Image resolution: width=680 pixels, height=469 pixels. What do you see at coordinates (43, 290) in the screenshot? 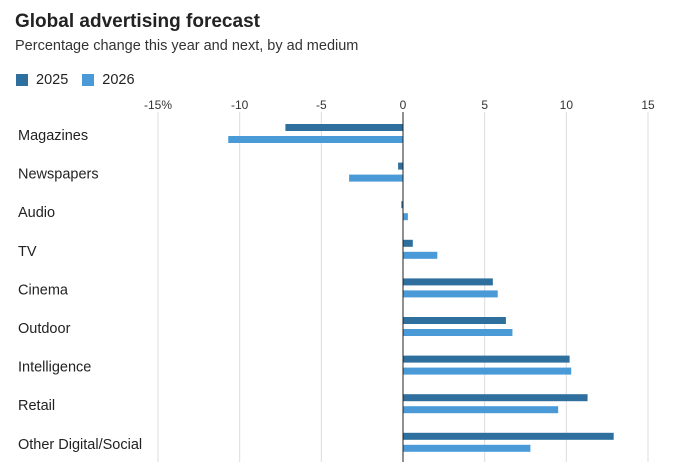
I see `category-label-4: Cinema` at bounding box center [43, 290].